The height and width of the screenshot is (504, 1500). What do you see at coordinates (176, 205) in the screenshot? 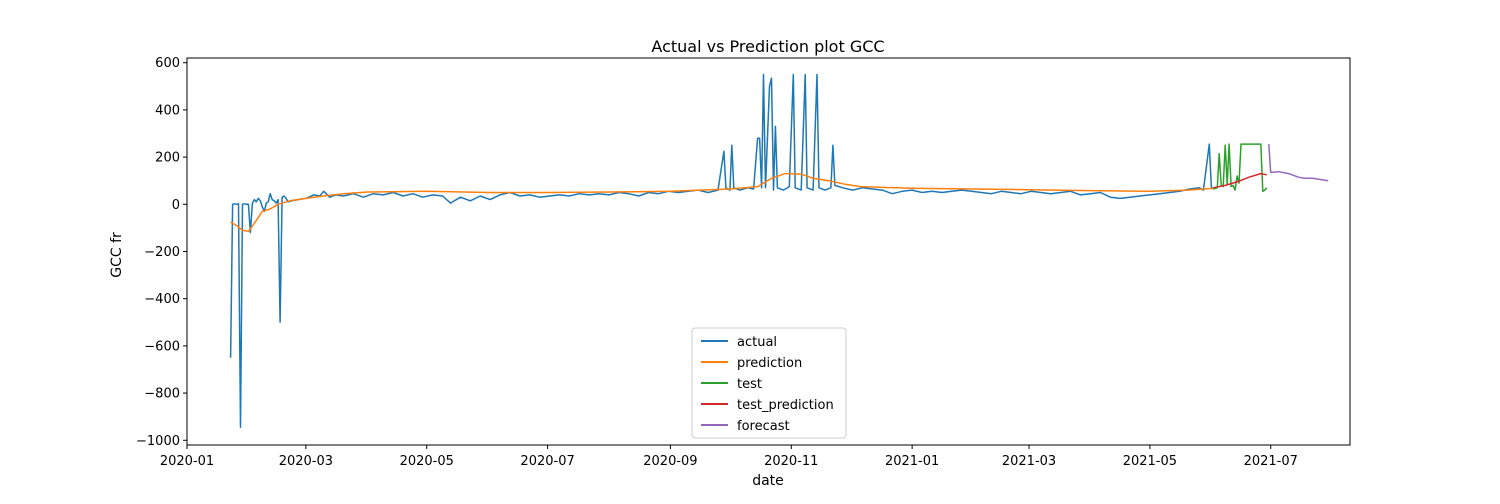
I see `y-tick-label: 0` at bounding box center [176, 205].